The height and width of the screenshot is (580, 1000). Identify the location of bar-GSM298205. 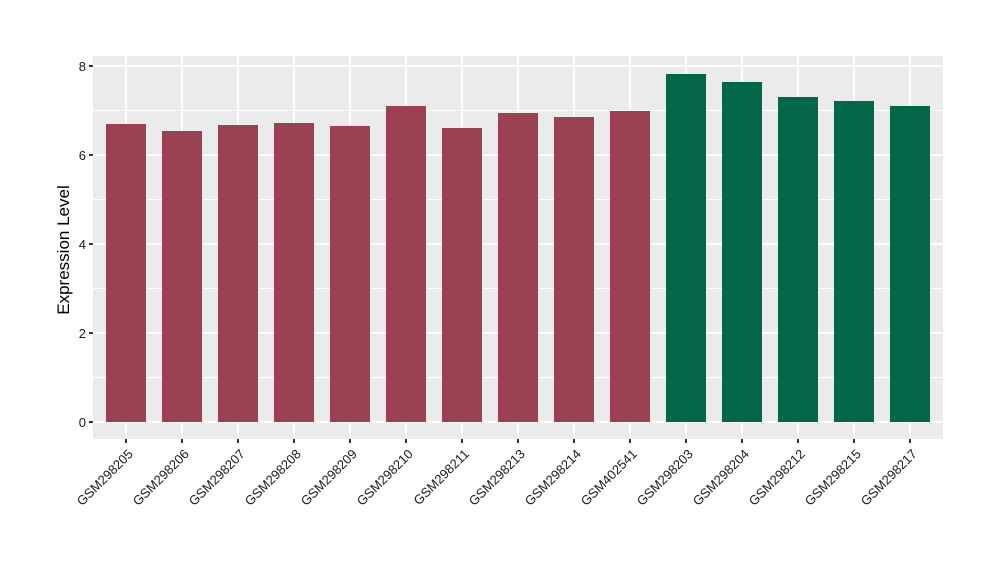
(125, 272).